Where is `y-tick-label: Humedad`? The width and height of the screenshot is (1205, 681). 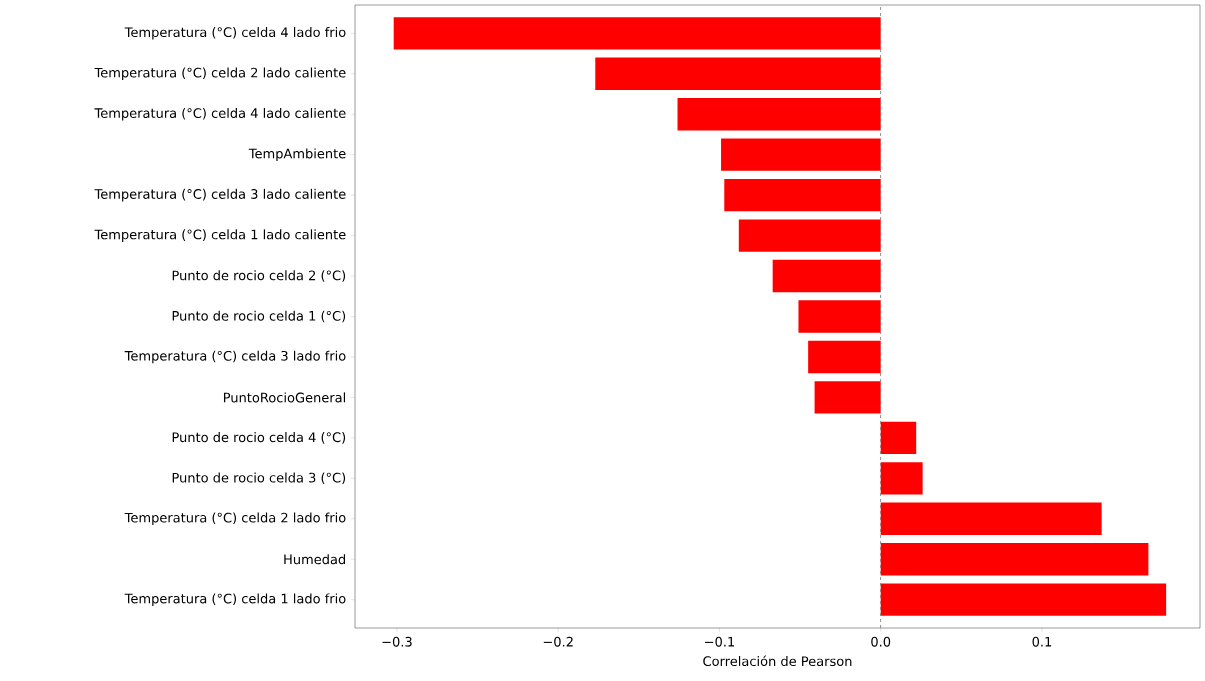
y-tick-label: Humedad is located at coordinates (315, 559).